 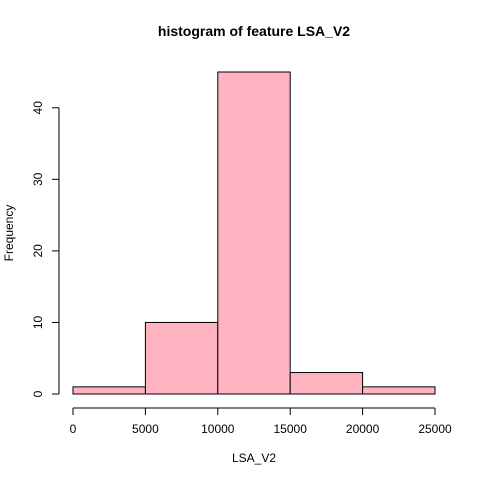 I want to click on x-tick-label-1: 5000, so click(x=145, y=429).